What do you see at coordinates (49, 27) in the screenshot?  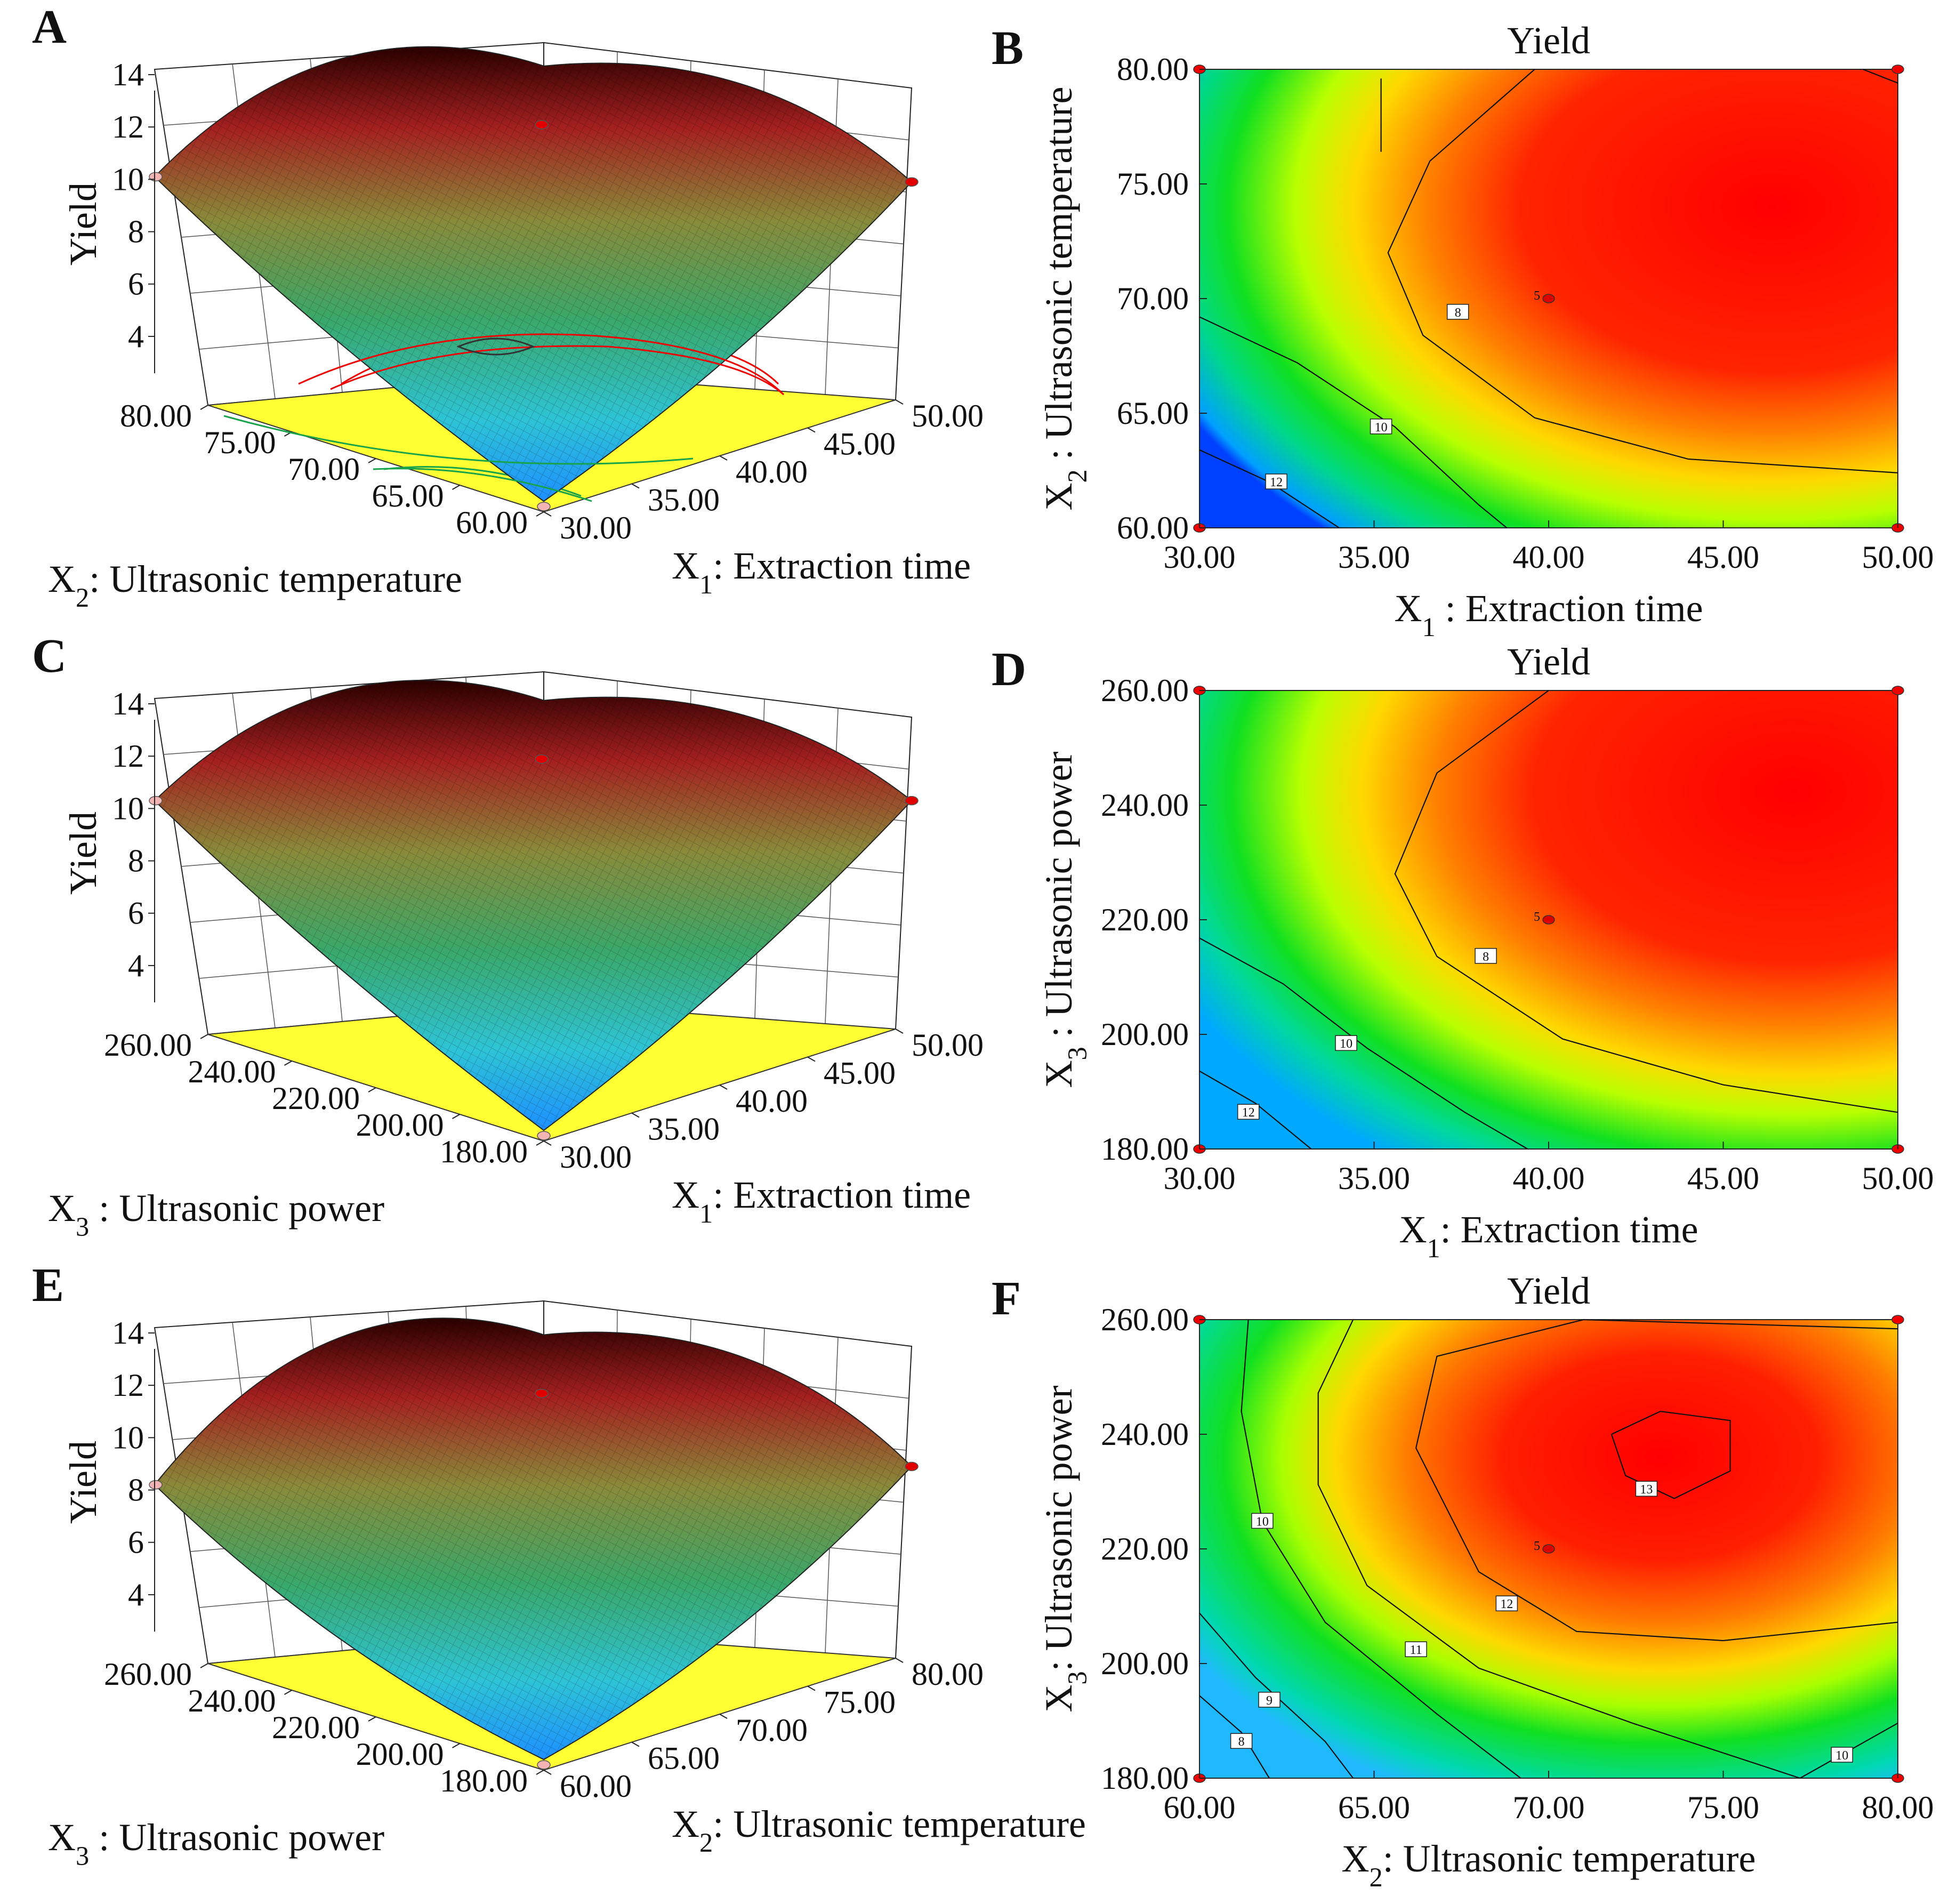 I see `panel-letter-A: A` at bounding box center [49, 27].